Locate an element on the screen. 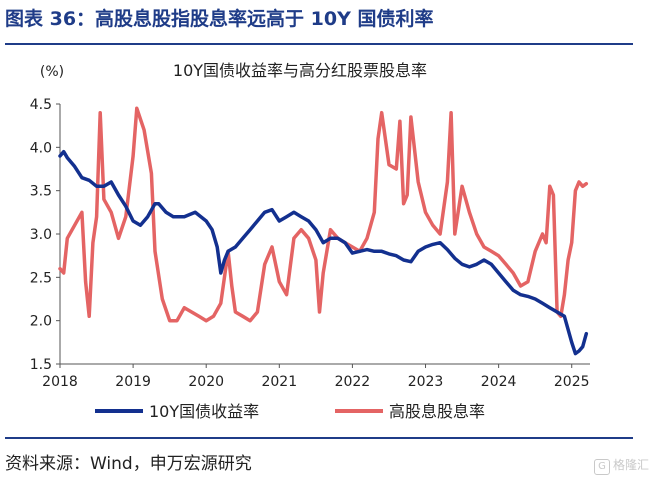 Image resolution: width=657 pixels, height=486 pixels. x-tick-label: 2019 is located at coordinates (133, 382).